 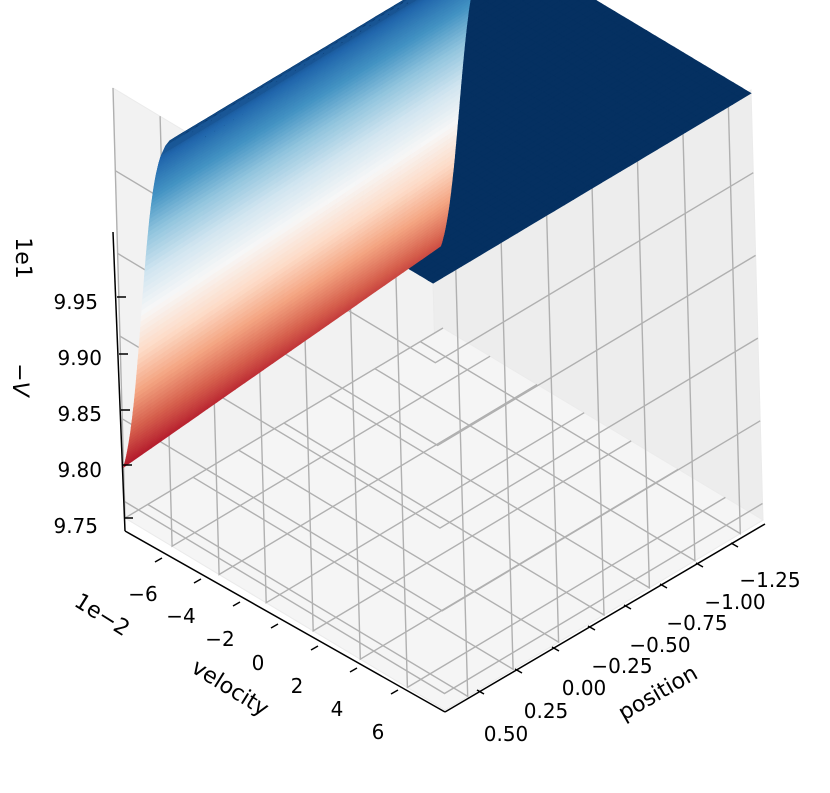 What do you see at coordinates (142, 594) in the screenshot?
I see `velocity-tick-label: −6` at bounding box center [142, 594].